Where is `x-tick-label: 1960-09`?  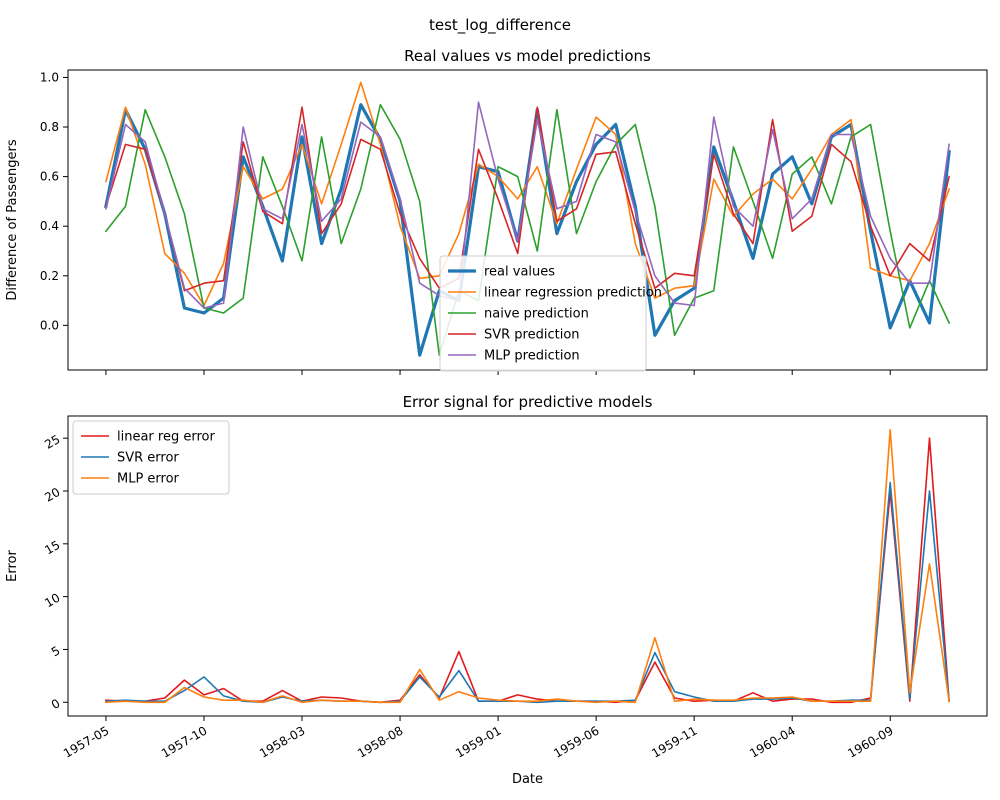
x-tick-label: 1960-09 is located at coordinates (870, 741).